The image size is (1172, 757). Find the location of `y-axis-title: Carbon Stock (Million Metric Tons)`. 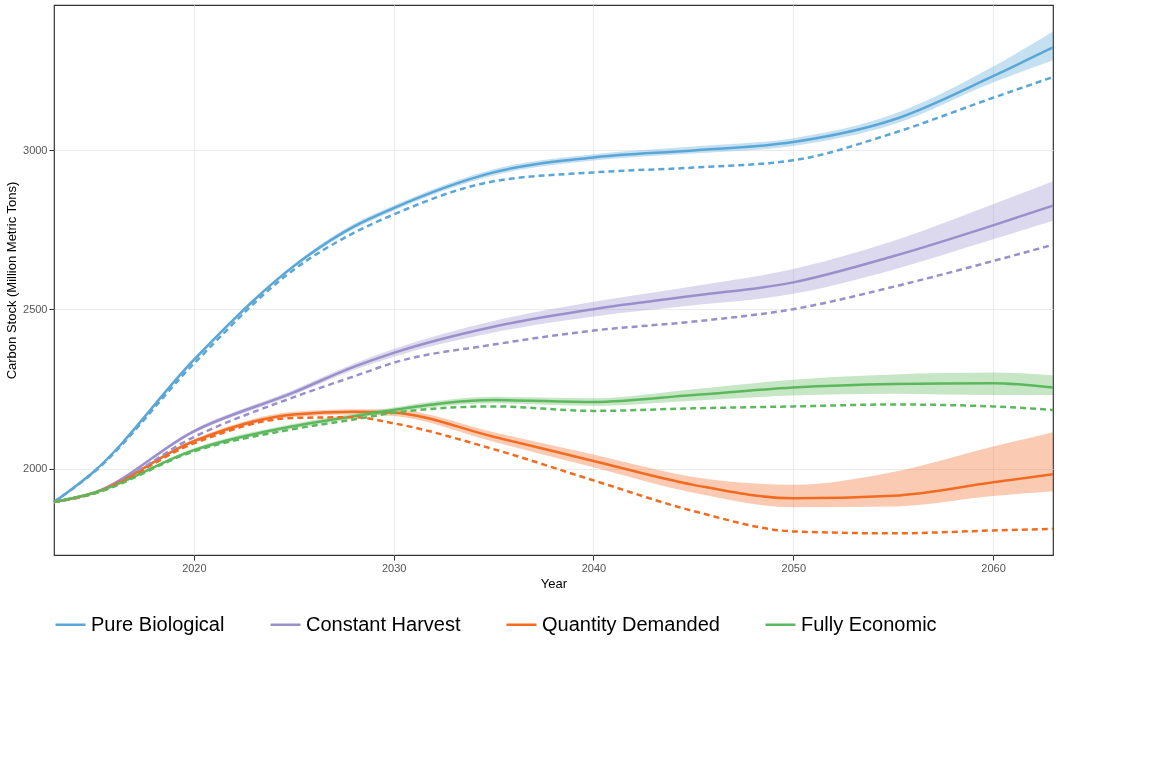

y-axis-title: Carbon Stock (Million Metric Tons) is located at coordinates (12, 280).